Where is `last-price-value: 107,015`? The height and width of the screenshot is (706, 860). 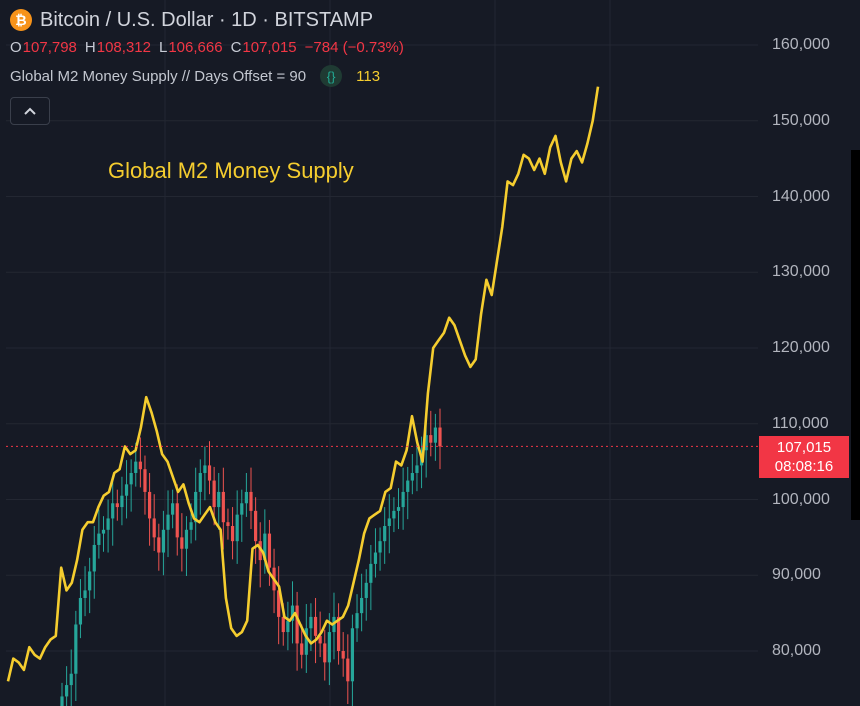 last-price-value: 107,015 is located at coordinates (804, 447).